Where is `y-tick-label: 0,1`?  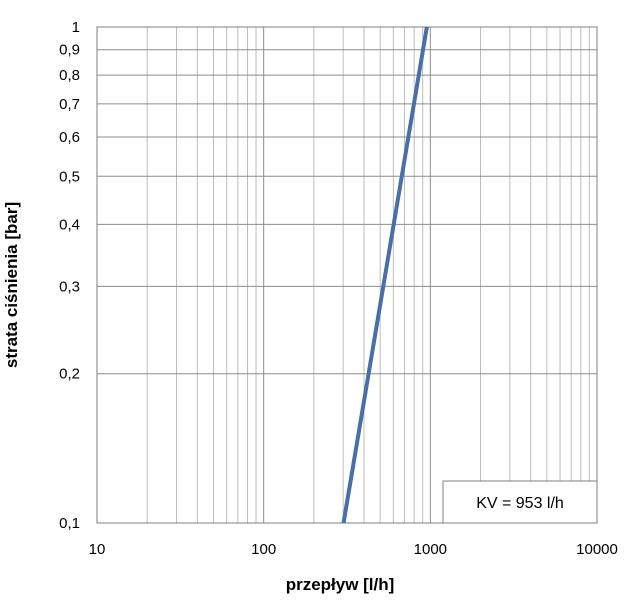 y-tick-label: 0,1 is located at coordinates (69, 523).